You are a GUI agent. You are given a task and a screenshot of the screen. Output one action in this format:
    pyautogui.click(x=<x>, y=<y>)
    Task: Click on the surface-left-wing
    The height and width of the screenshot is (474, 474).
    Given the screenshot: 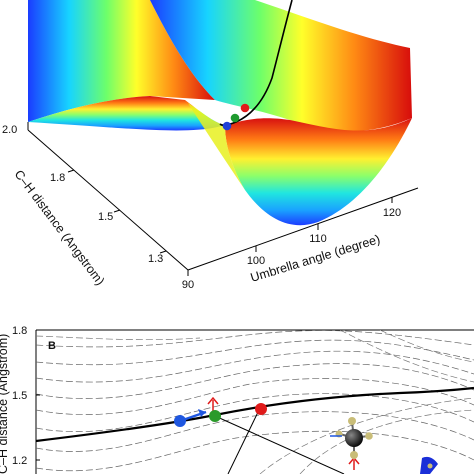 What is the action you would take?
    pyautogui.click(x=126, y=113)
    